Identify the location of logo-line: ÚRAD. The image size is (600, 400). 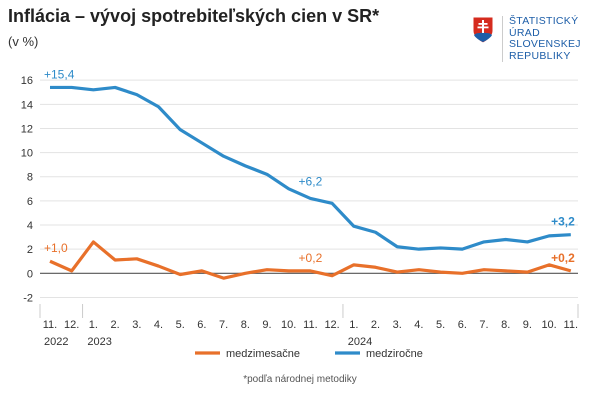
(524, 32).